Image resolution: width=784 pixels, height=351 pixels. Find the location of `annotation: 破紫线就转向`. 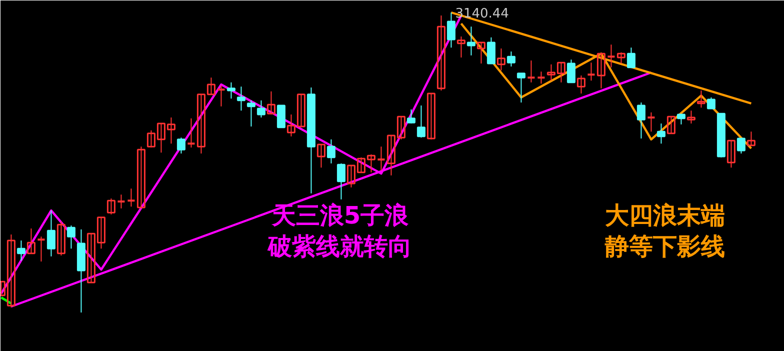

annotation: 破紫线就转向 is located at coordinates (339, 246).